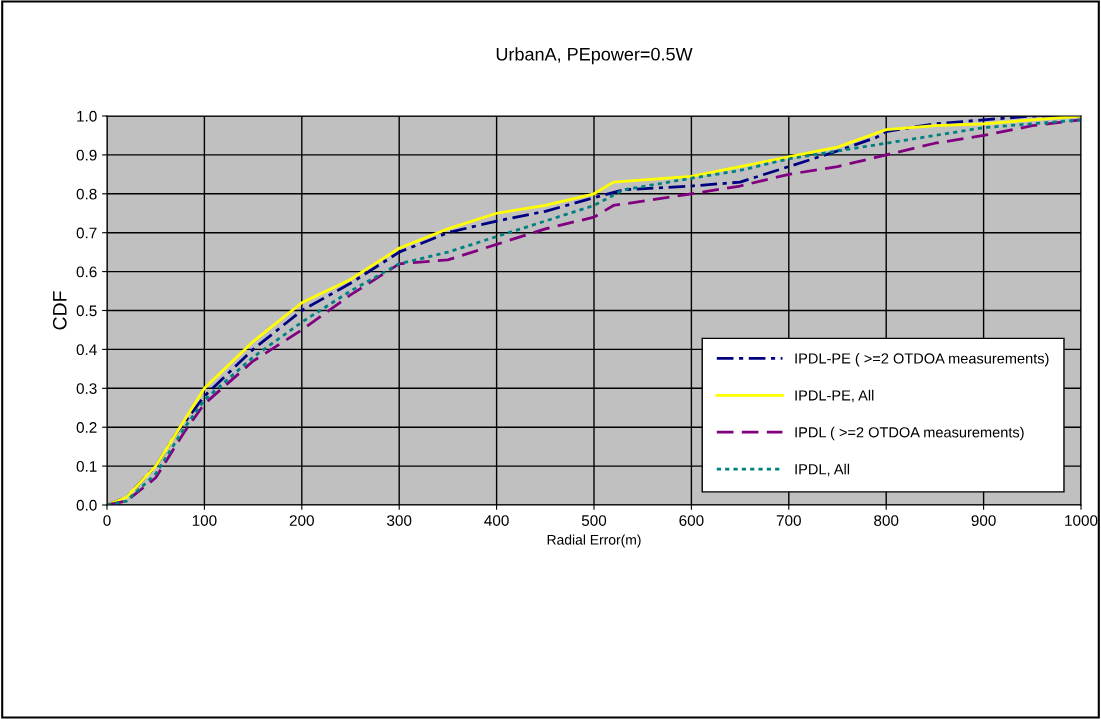 This screenshot has height=719, width=1101. What do you see at coordinates (107, 520) in the screenshot?
I see `x-tick-label: 0` at bounding box center [107, 520].